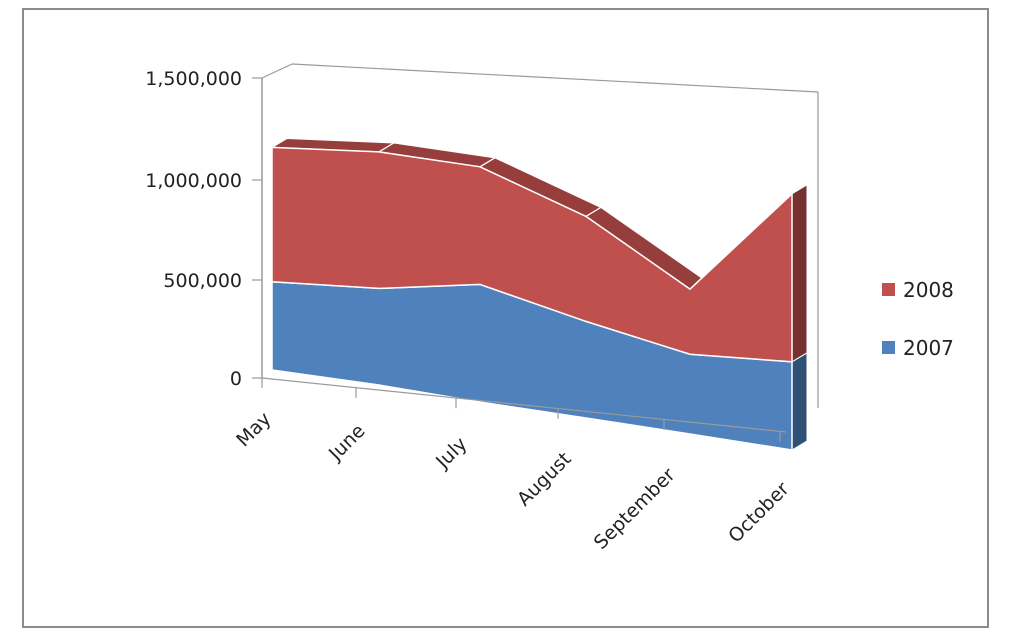  Describe the element at coordinates (928, 348) in the screenshot. I see `legend-label-2007: 2007` at that location.